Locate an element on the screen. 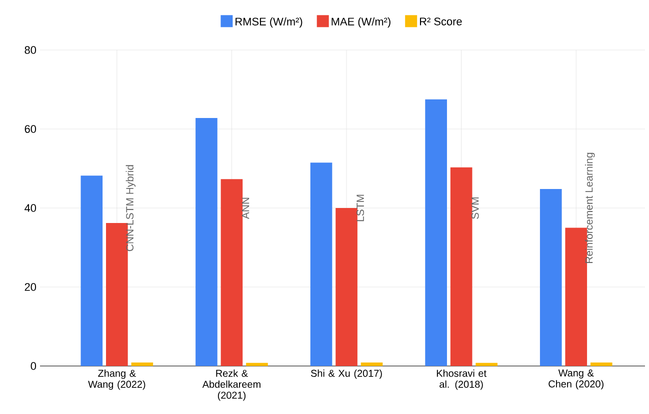 The height and width of the screenshot is (414, 649). x-tick-label: Wang & Chen (2020) is located at coordinates (576, 380).